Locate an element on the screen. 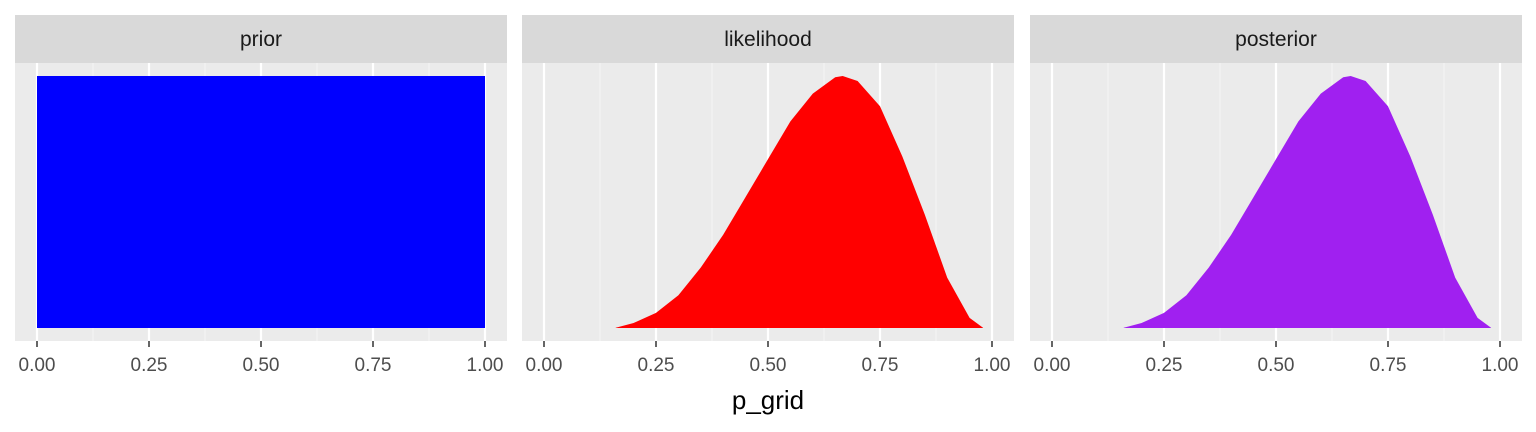 The width and height of the screenshot is (1536, 432). strip-label: posterior is located at coordinates (1276, 39).